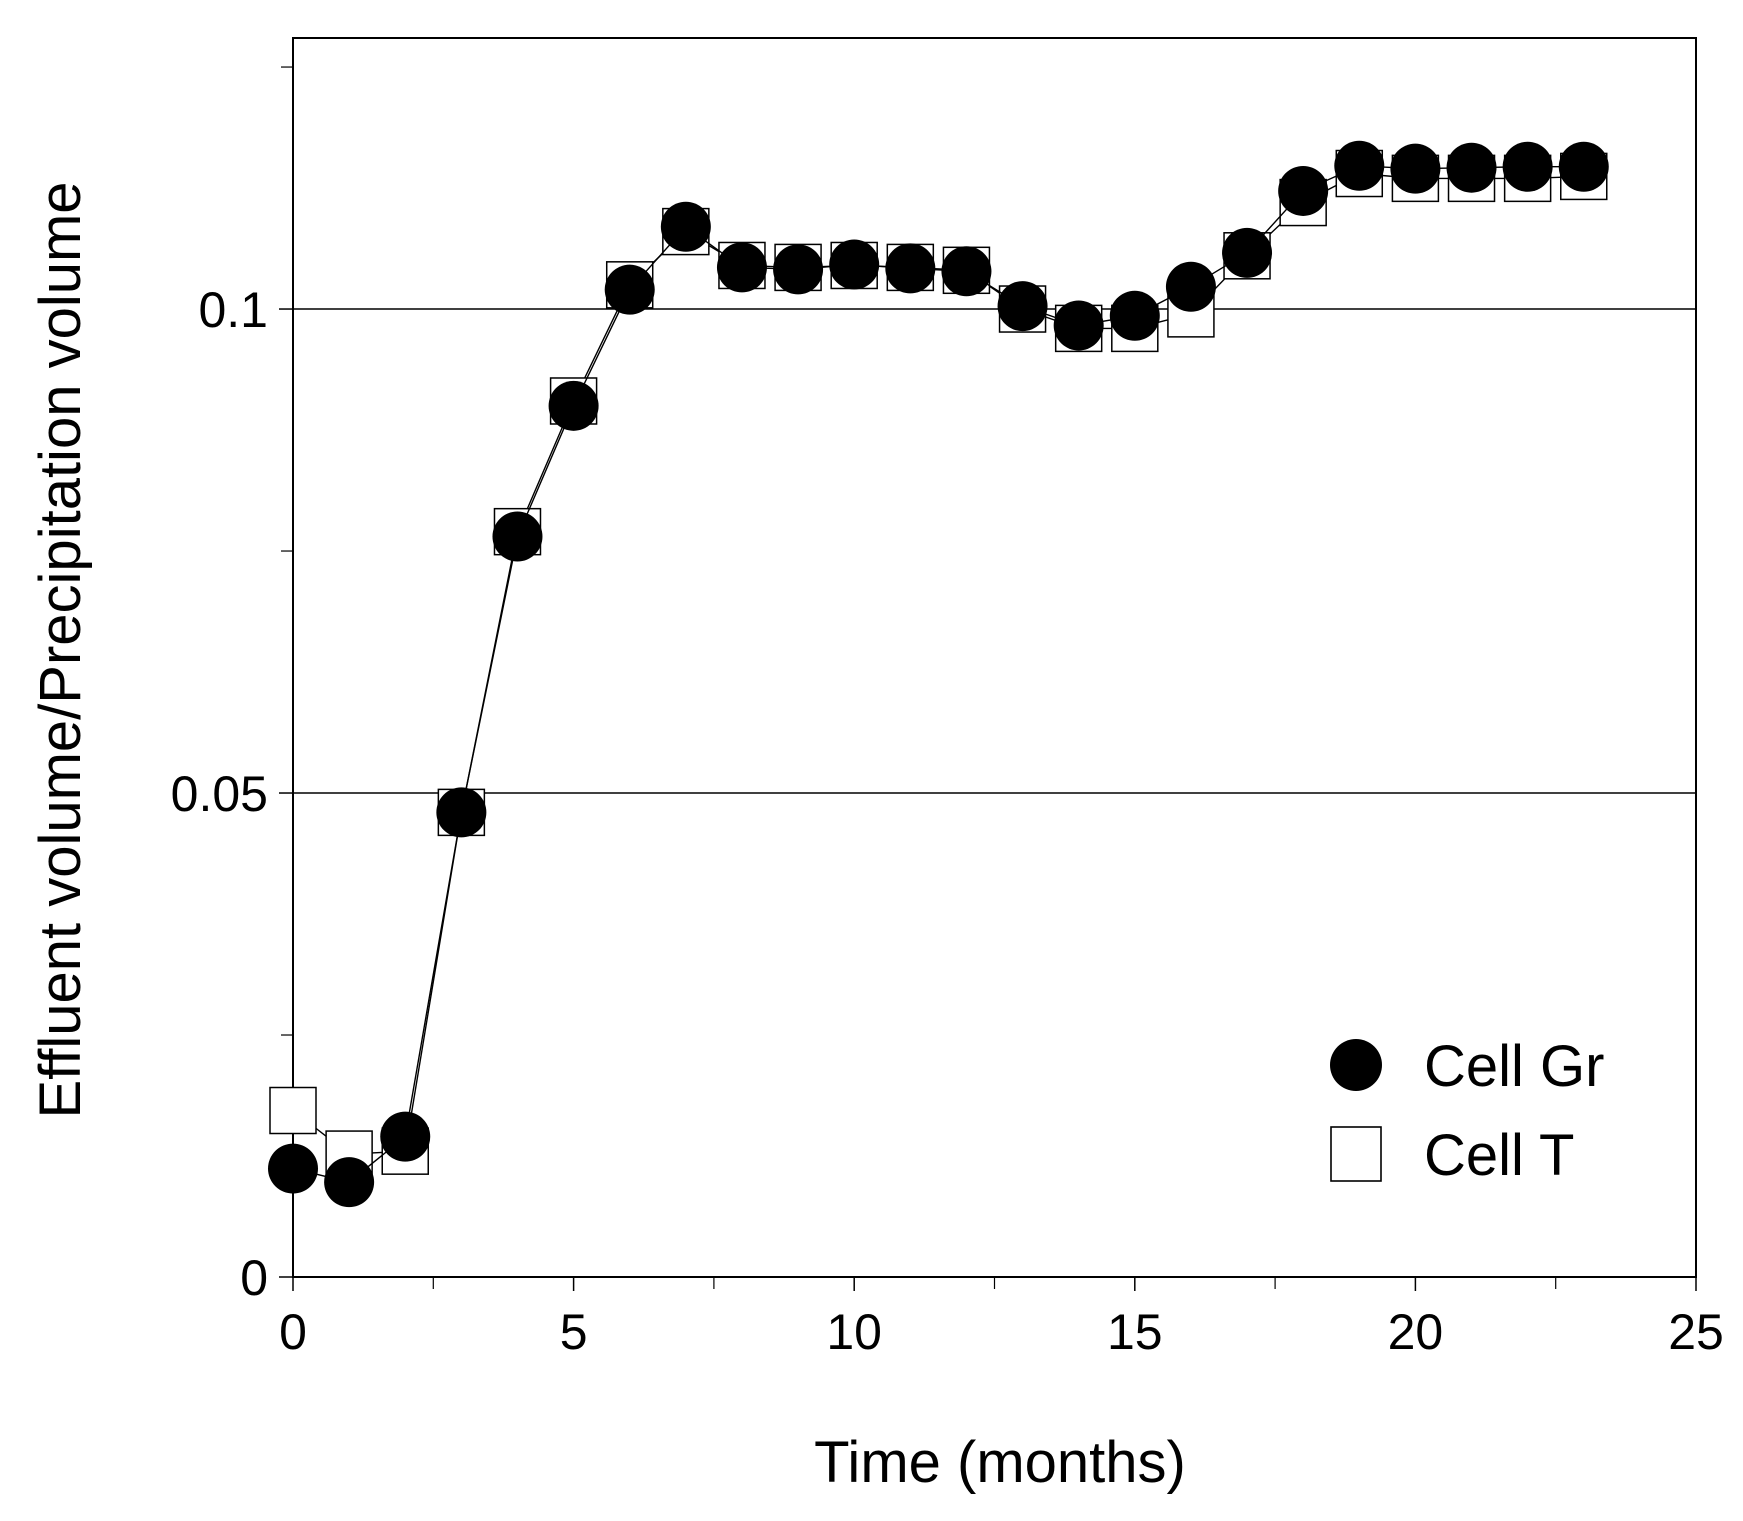 The height and width of the screenshot is (1521, 1743). Describe the element at coordinates (254, 1278) in the screenshot. I see `y-tick-label: 0` at that location.